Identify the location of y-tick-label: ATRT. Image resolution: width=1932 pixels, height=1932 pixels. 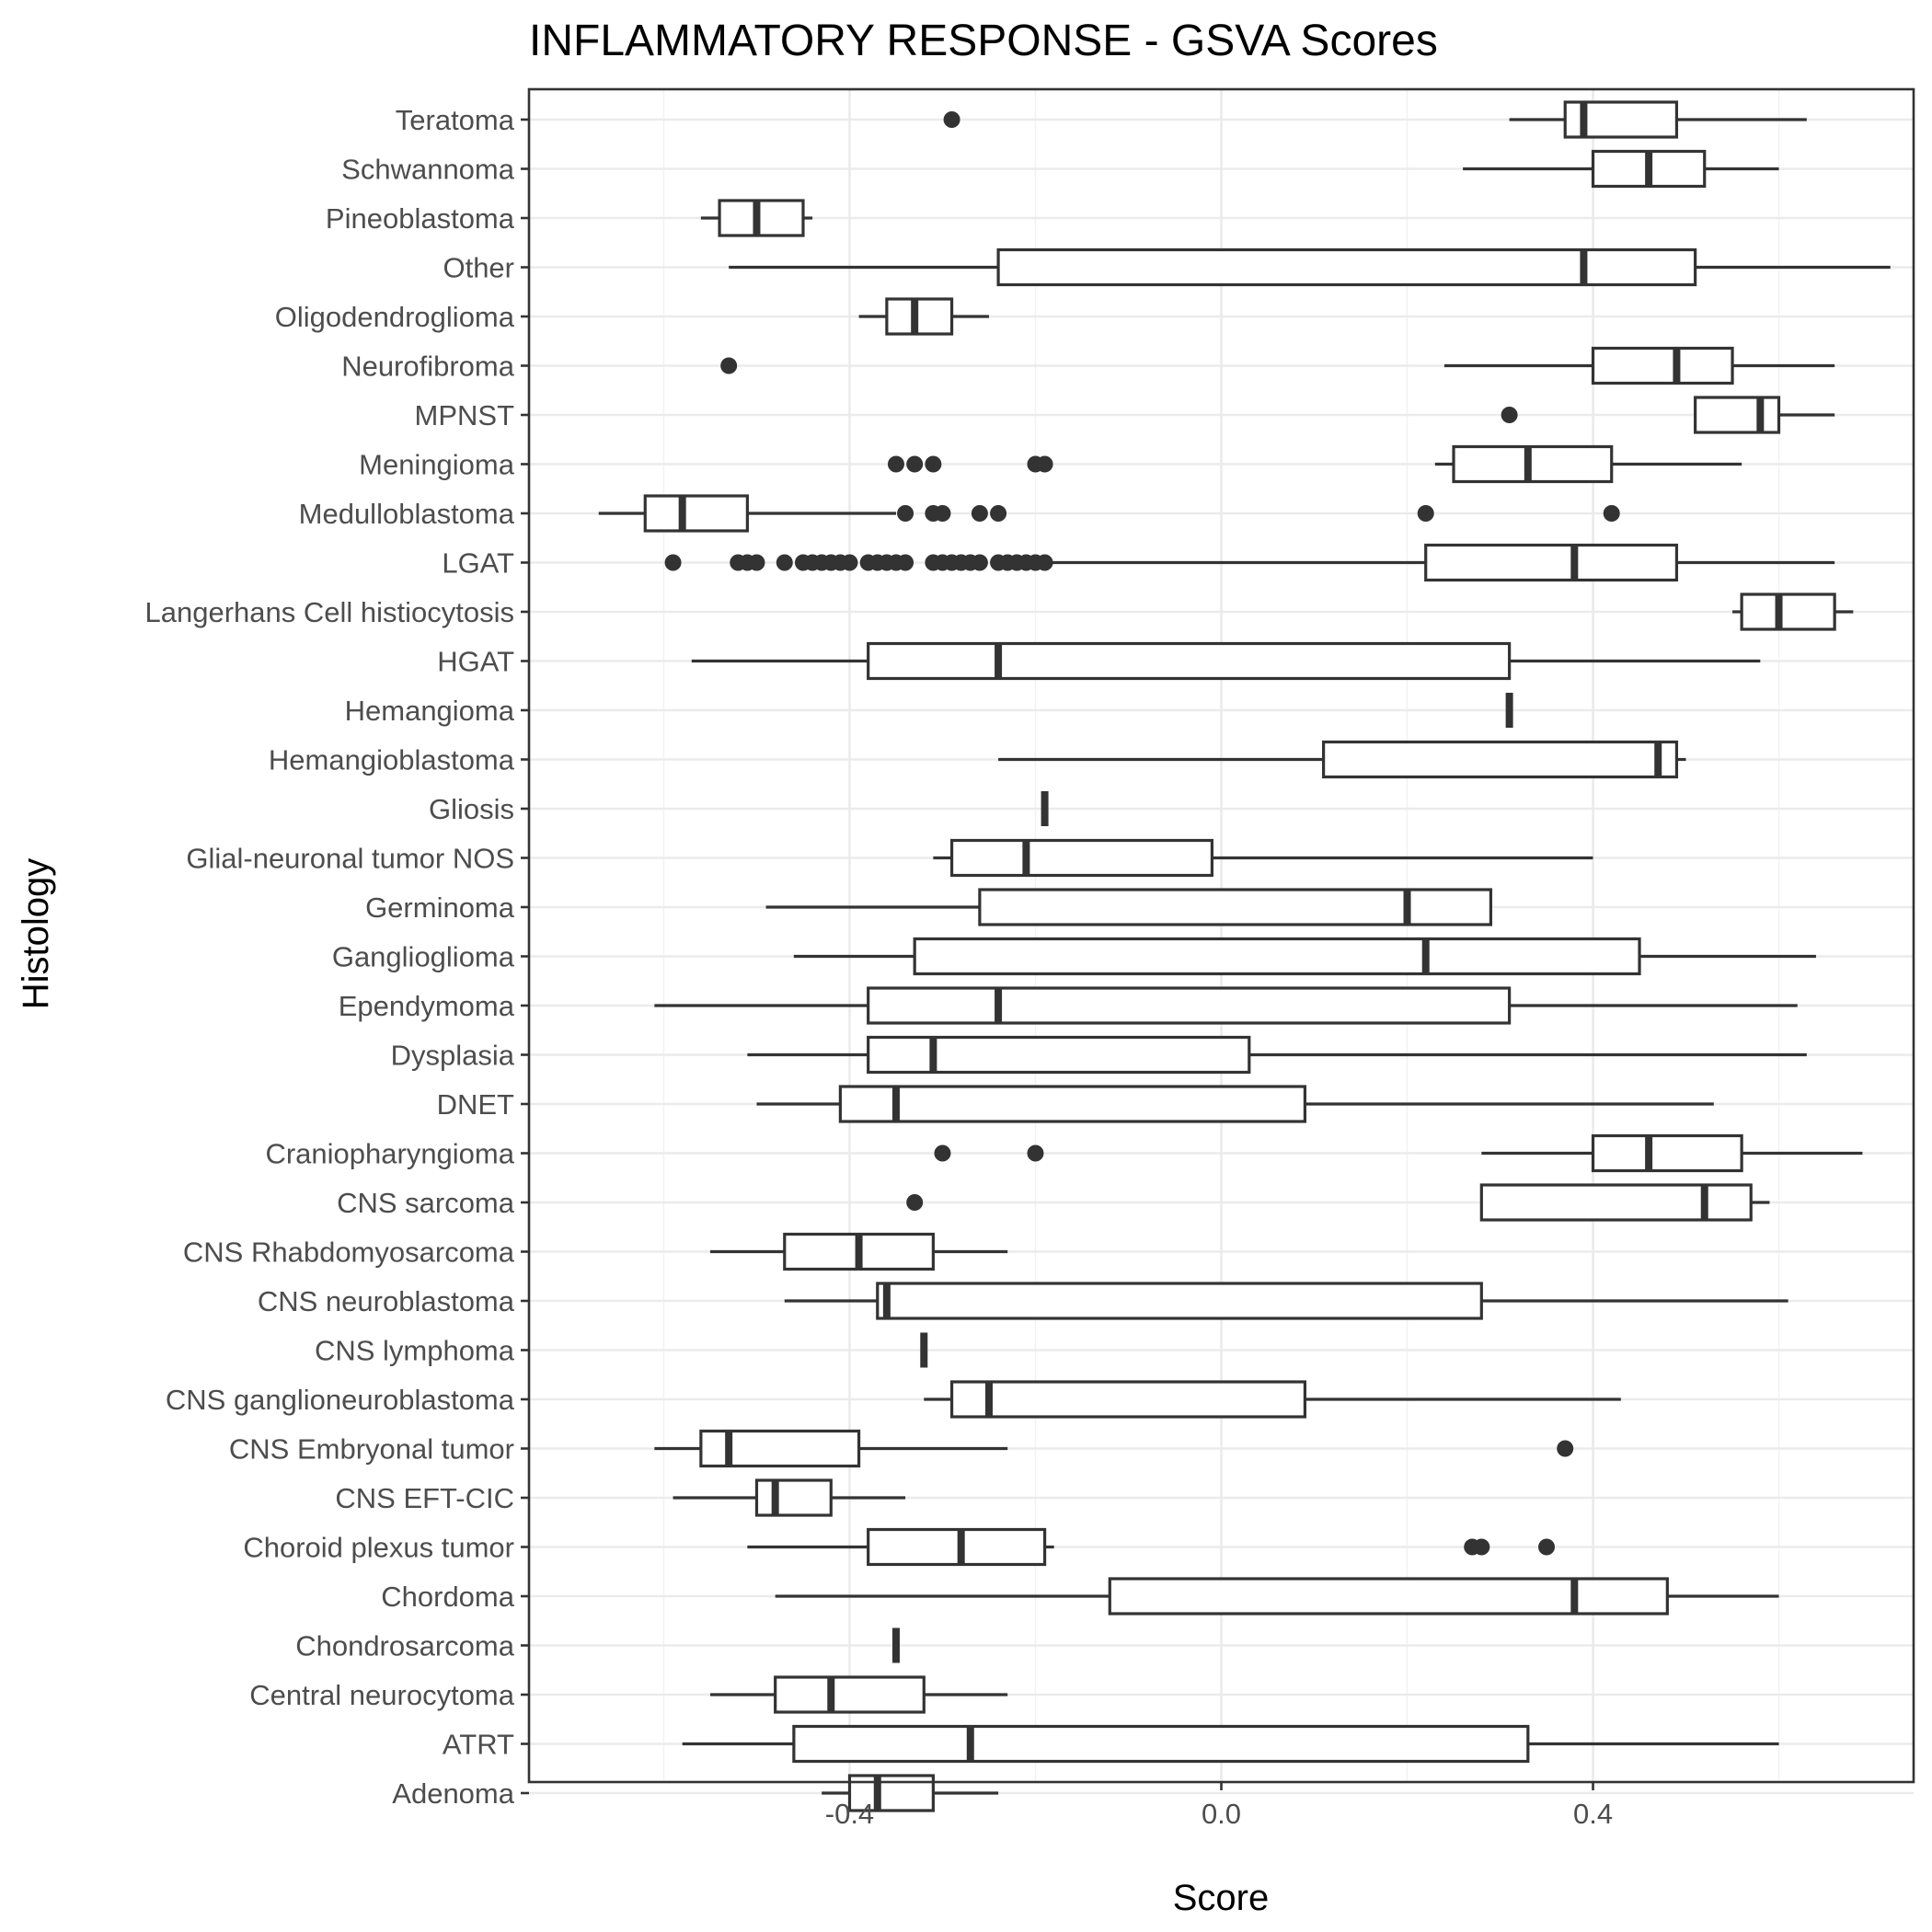
(478, 1745).